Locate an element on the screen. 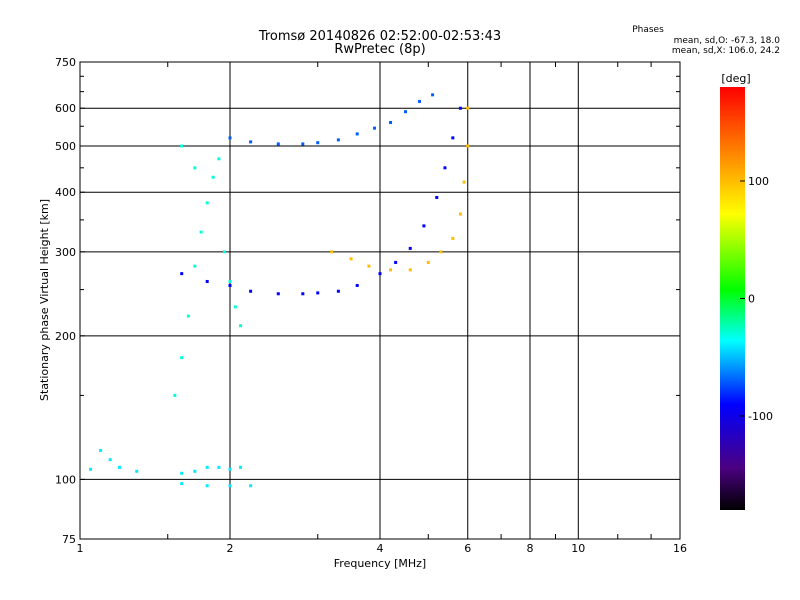 The image size is (800, 600). colorbar-tick-label: -100 is located at coordinates (760, 416).